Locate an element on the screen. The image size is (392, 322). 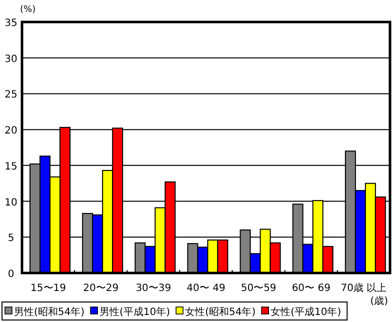
x-tick-label: 50〜59 is located at coordinates (258, 288).